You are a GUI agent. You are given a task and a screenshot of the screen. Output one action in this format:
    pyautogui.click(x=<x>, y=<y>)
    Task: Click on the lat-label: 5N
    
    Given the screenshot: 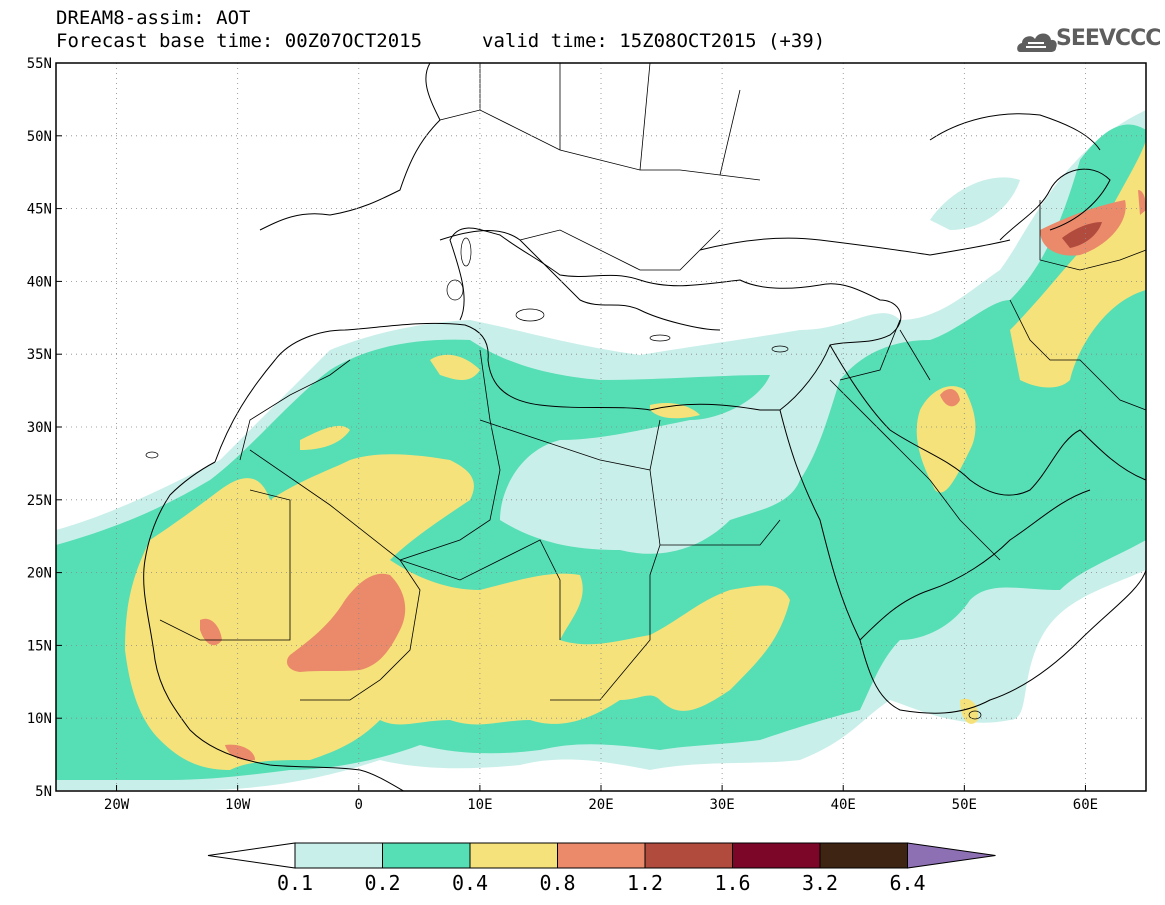 What is the action you would take?
    pyautogui.click(x=43, y=792)
    